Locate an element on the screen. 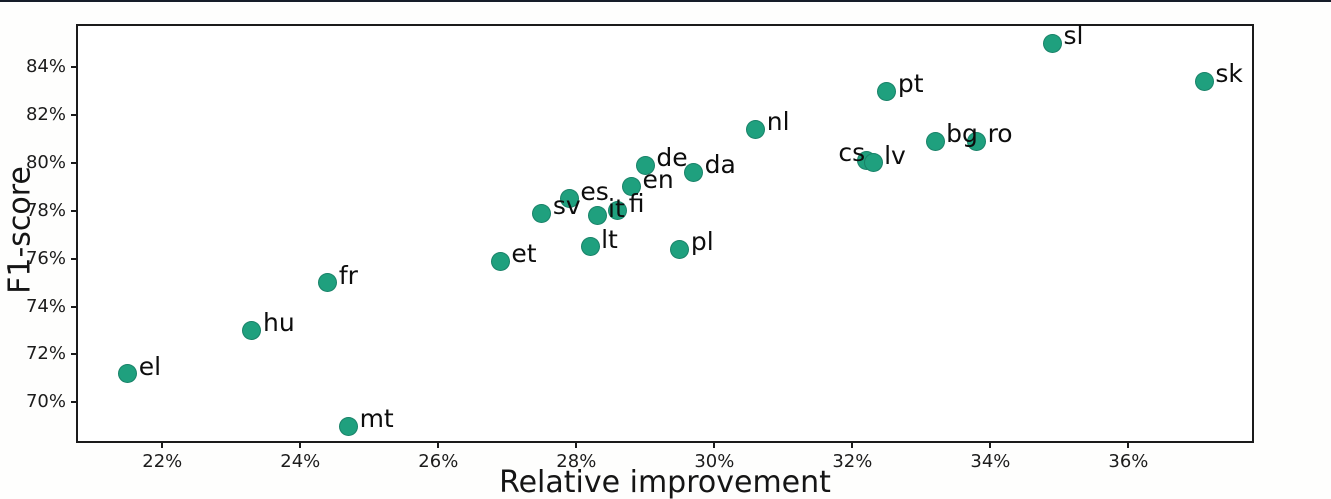 The width and height of the screenshot is (1331, 499). point-fr is located at coordinates (328, 283).